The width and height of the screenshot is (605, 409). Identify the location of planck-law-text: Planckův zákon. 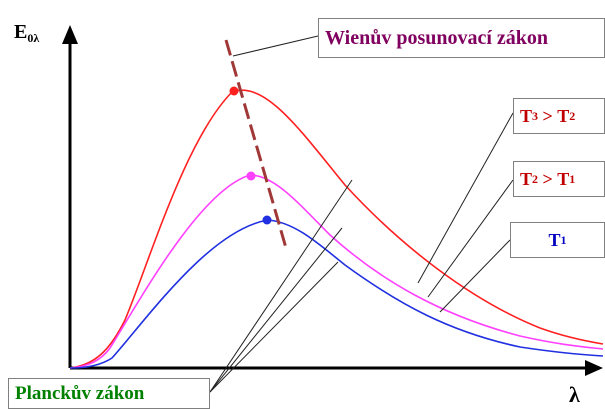
(80, 393).